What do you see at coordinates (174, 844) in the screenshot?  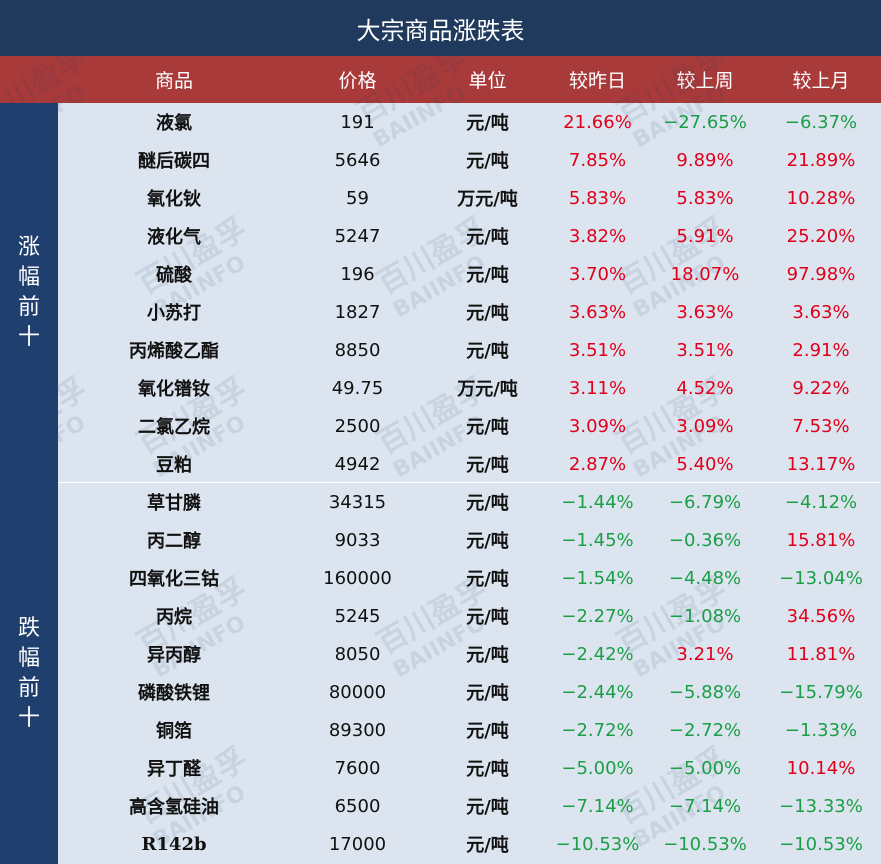 I see `cell-name: R142b` at bounding box center [174, 844].